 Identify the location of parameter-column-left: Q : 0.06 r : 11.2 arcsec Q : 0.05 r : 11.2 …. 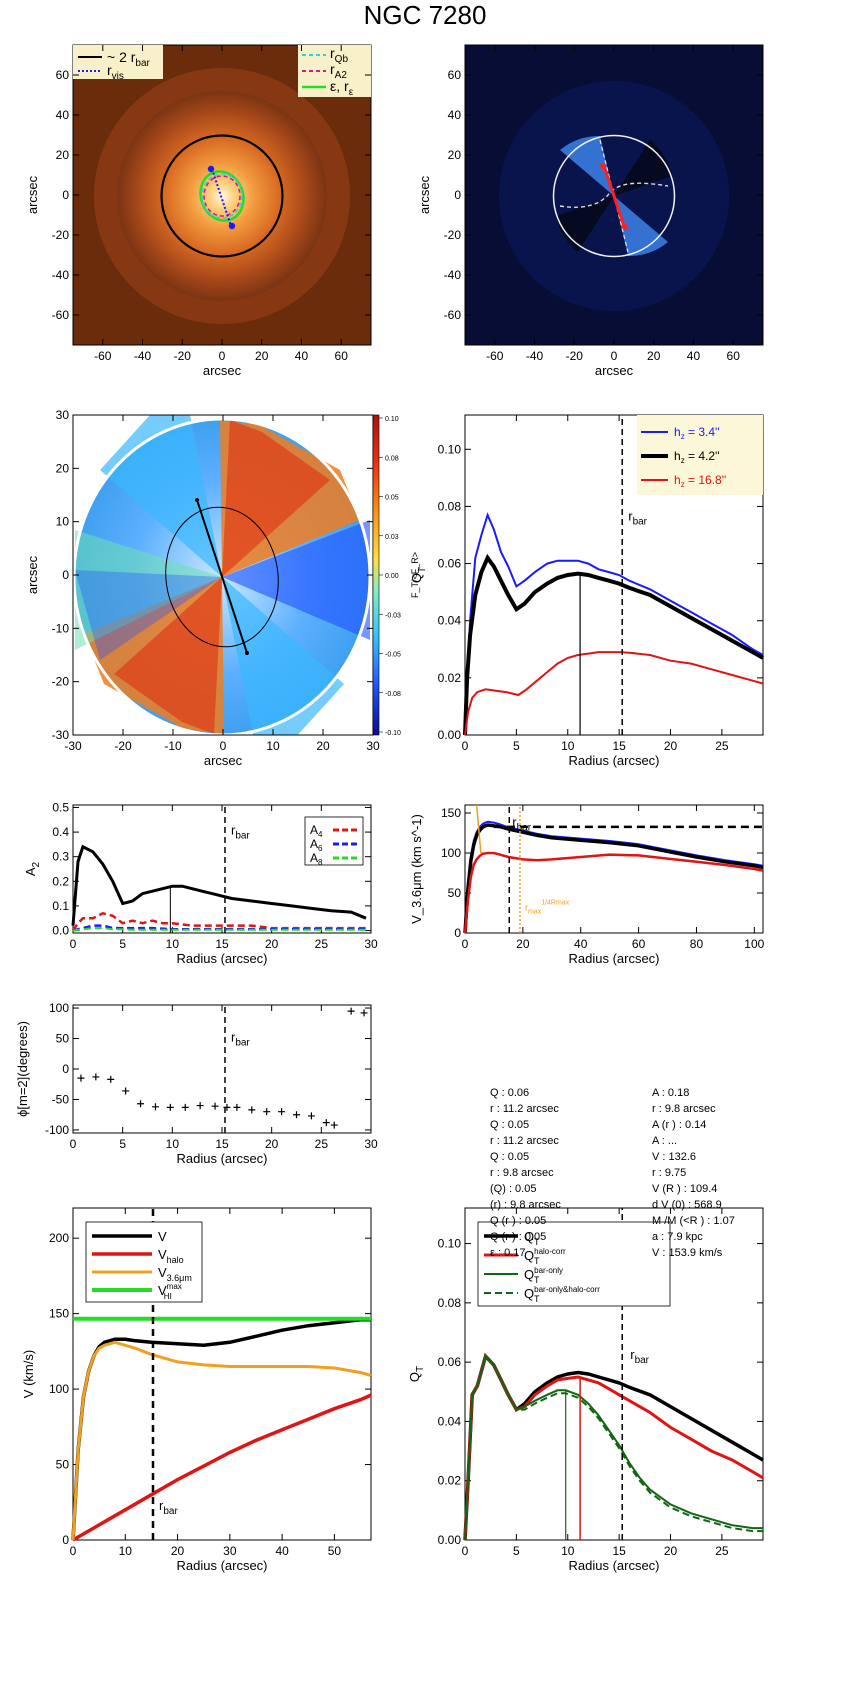
(579, 1173).